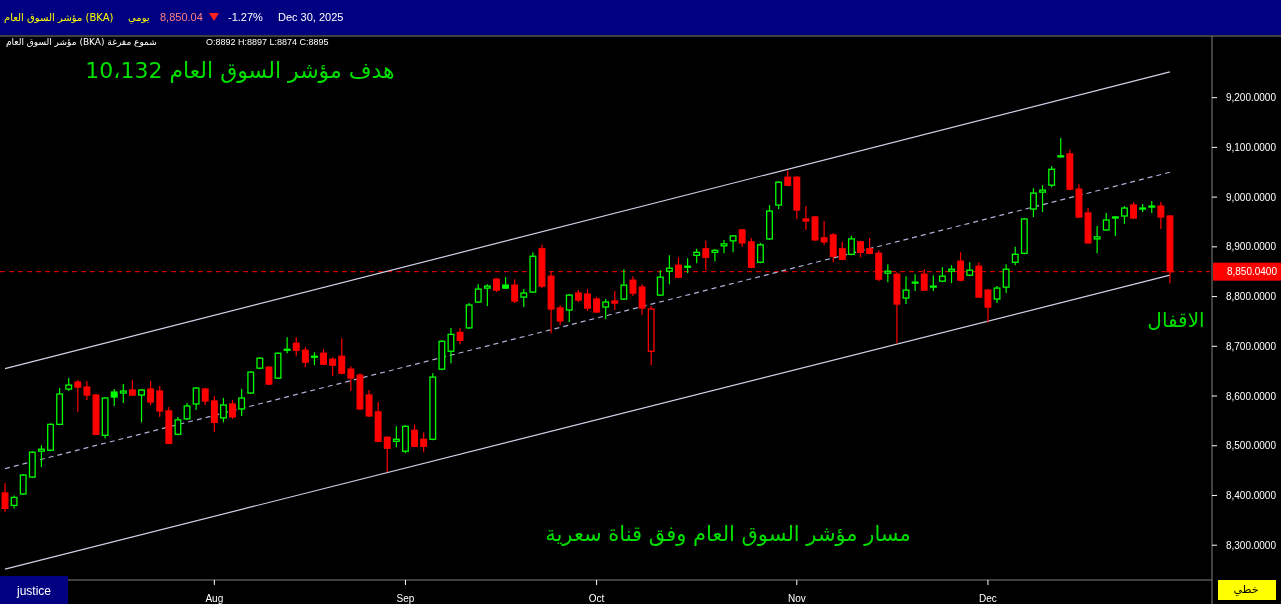 The image size is (1281, 604). Describe the element at coordinates (1251, 98) in the screenshot. I see `y-tick-label: 9,200.0000` at that location.